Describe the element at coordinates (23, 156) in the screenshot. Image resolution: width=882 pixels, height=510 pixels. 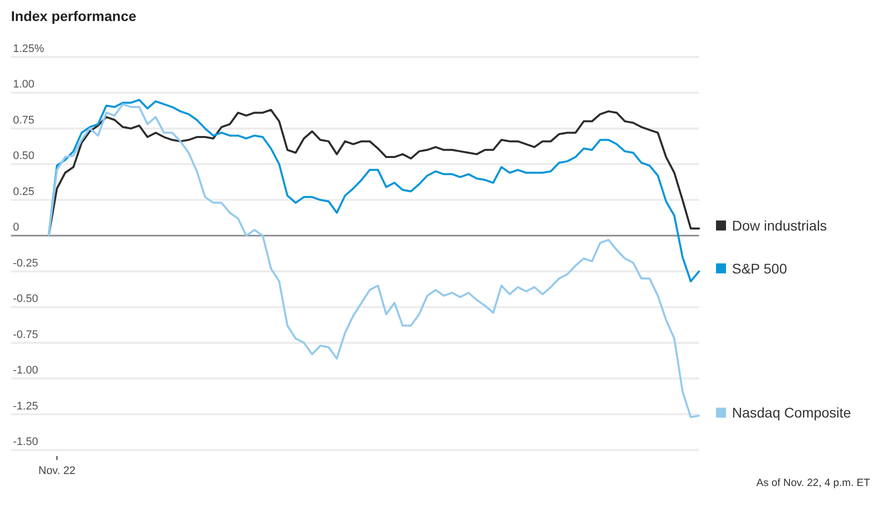
I see `y-tick-label: 0.50` at that location.